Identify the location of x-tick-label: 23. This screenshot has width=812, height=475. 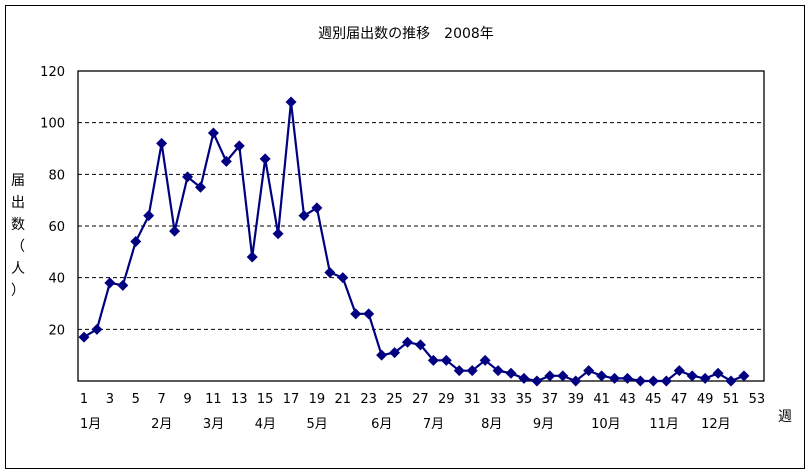
(368, 399).